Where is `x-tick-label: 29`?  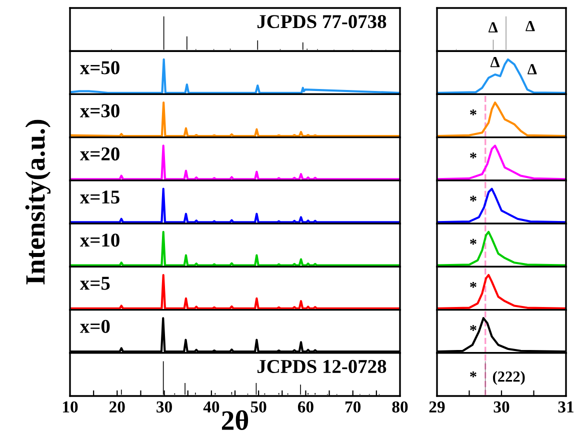 x-tick-label: 29 is located at coordinates (437, 407).